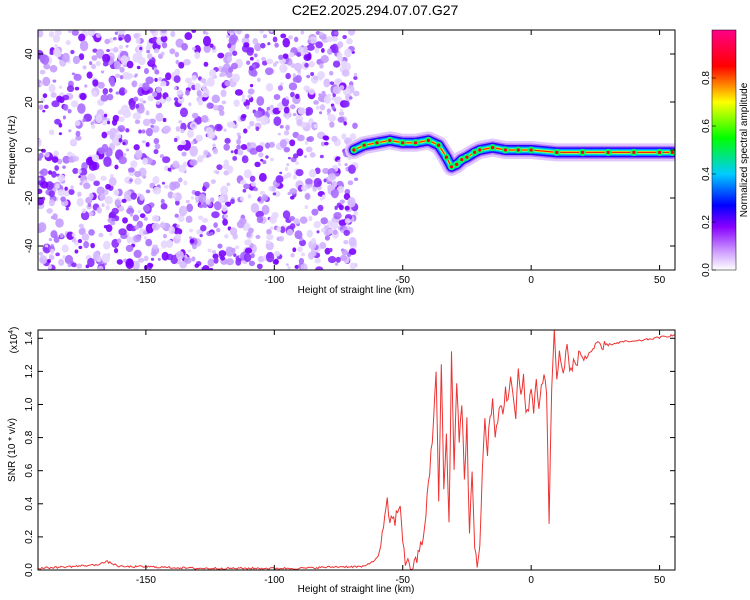  What do you see at coordinates (531, 580) in the screenshot?
I see `snr-x-tick-label: 0` at bounding box center [531, 580].